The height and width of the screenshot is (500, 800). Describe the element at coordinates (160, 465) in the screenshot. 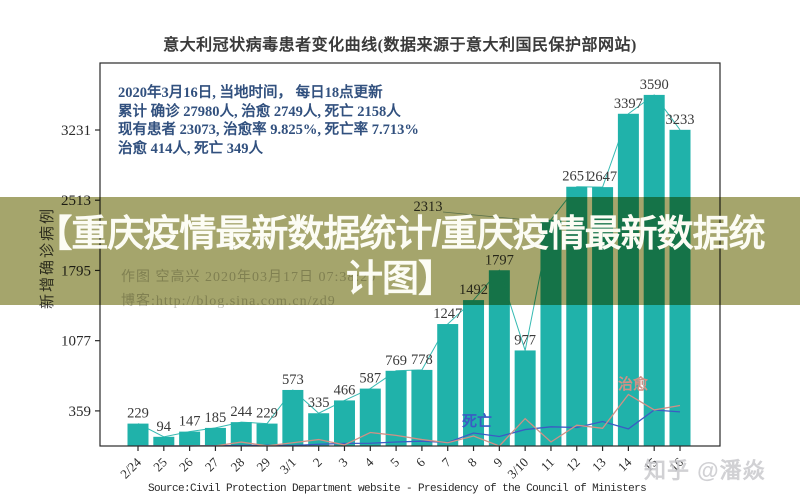

I see `x-tick-label: 25` at that location.